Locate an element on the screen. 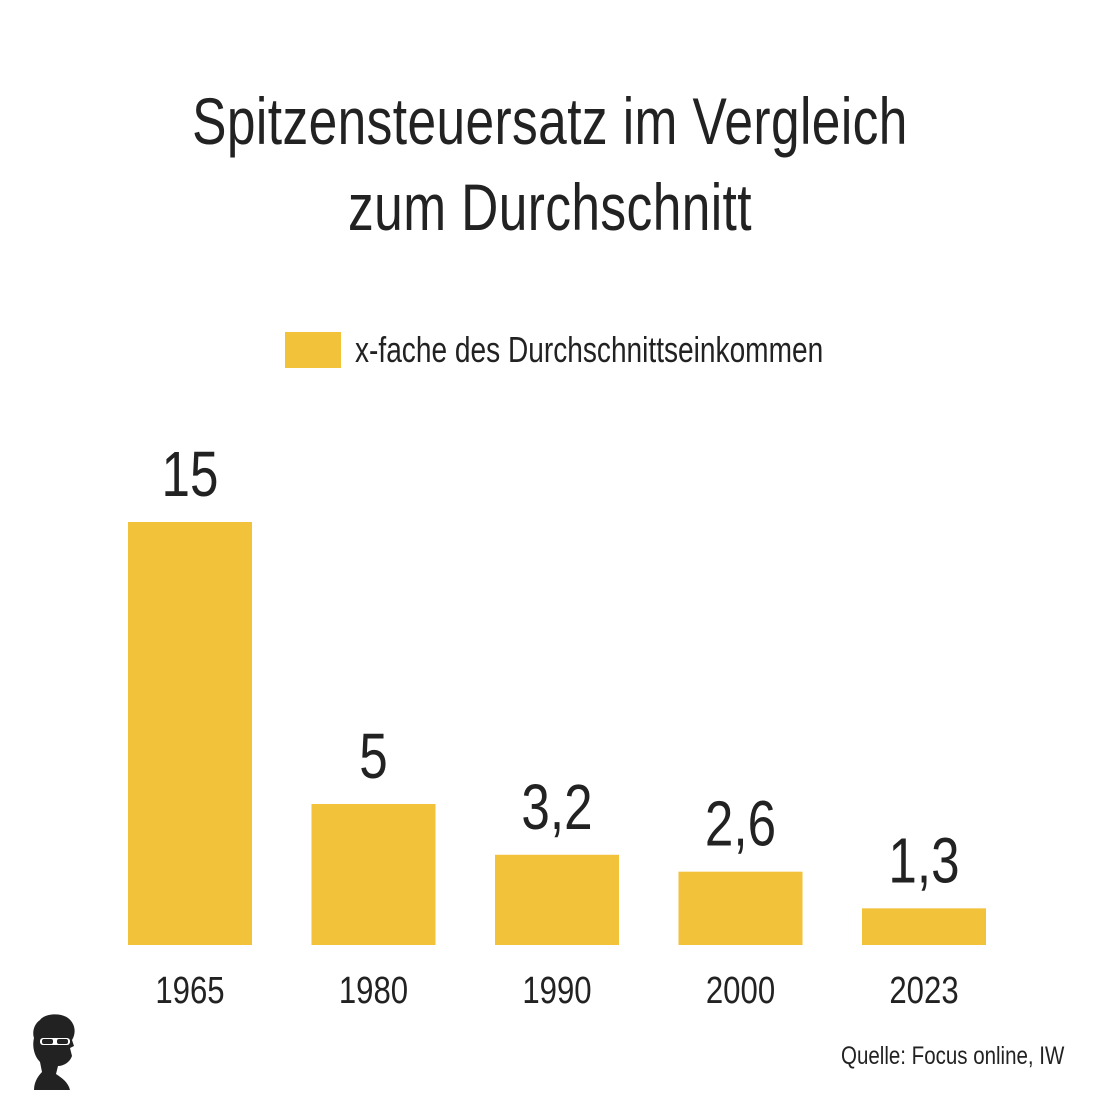 The height and width of the screenshot is (1100, 1100). data-label-2000: 2,6 is located at coordinates (740, 824).